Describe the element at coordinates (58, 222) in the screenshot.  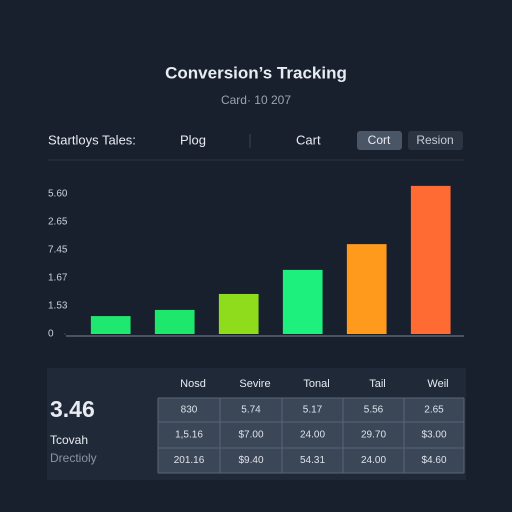
I see `y-tick-label: 2.65` at that location.